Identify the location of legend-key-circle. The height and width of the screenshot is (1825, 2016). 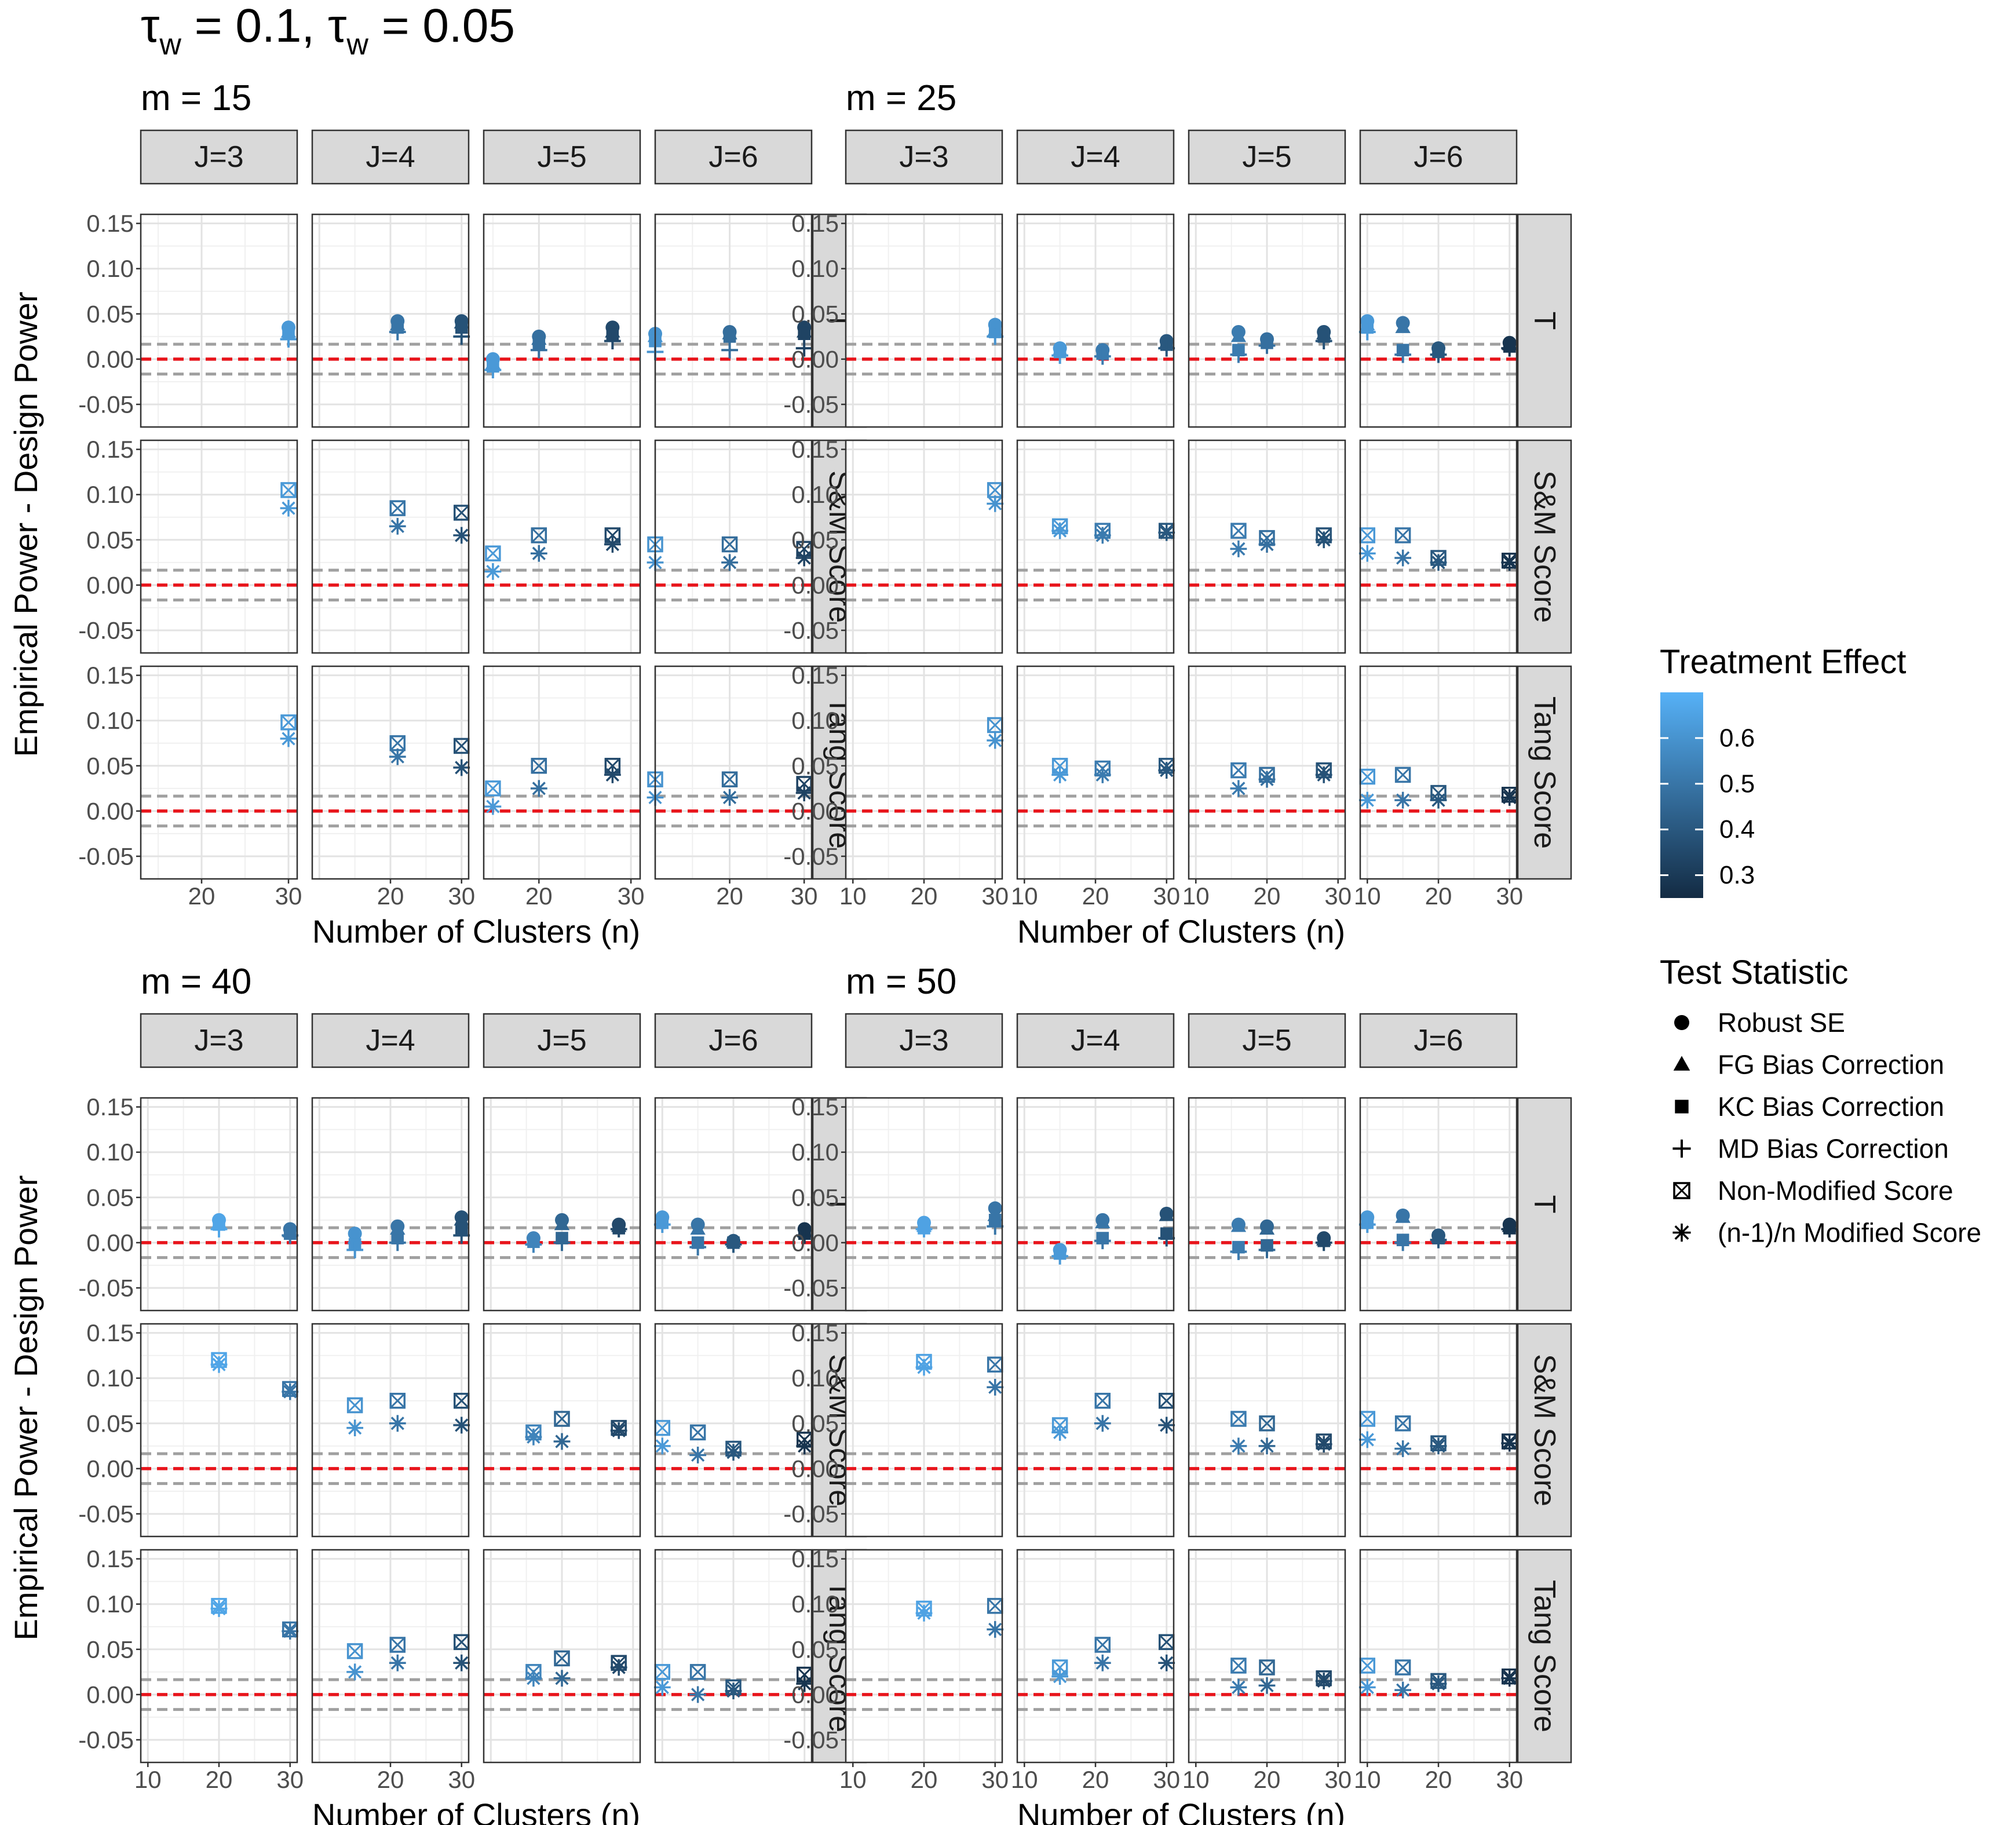
(1682, 1023).